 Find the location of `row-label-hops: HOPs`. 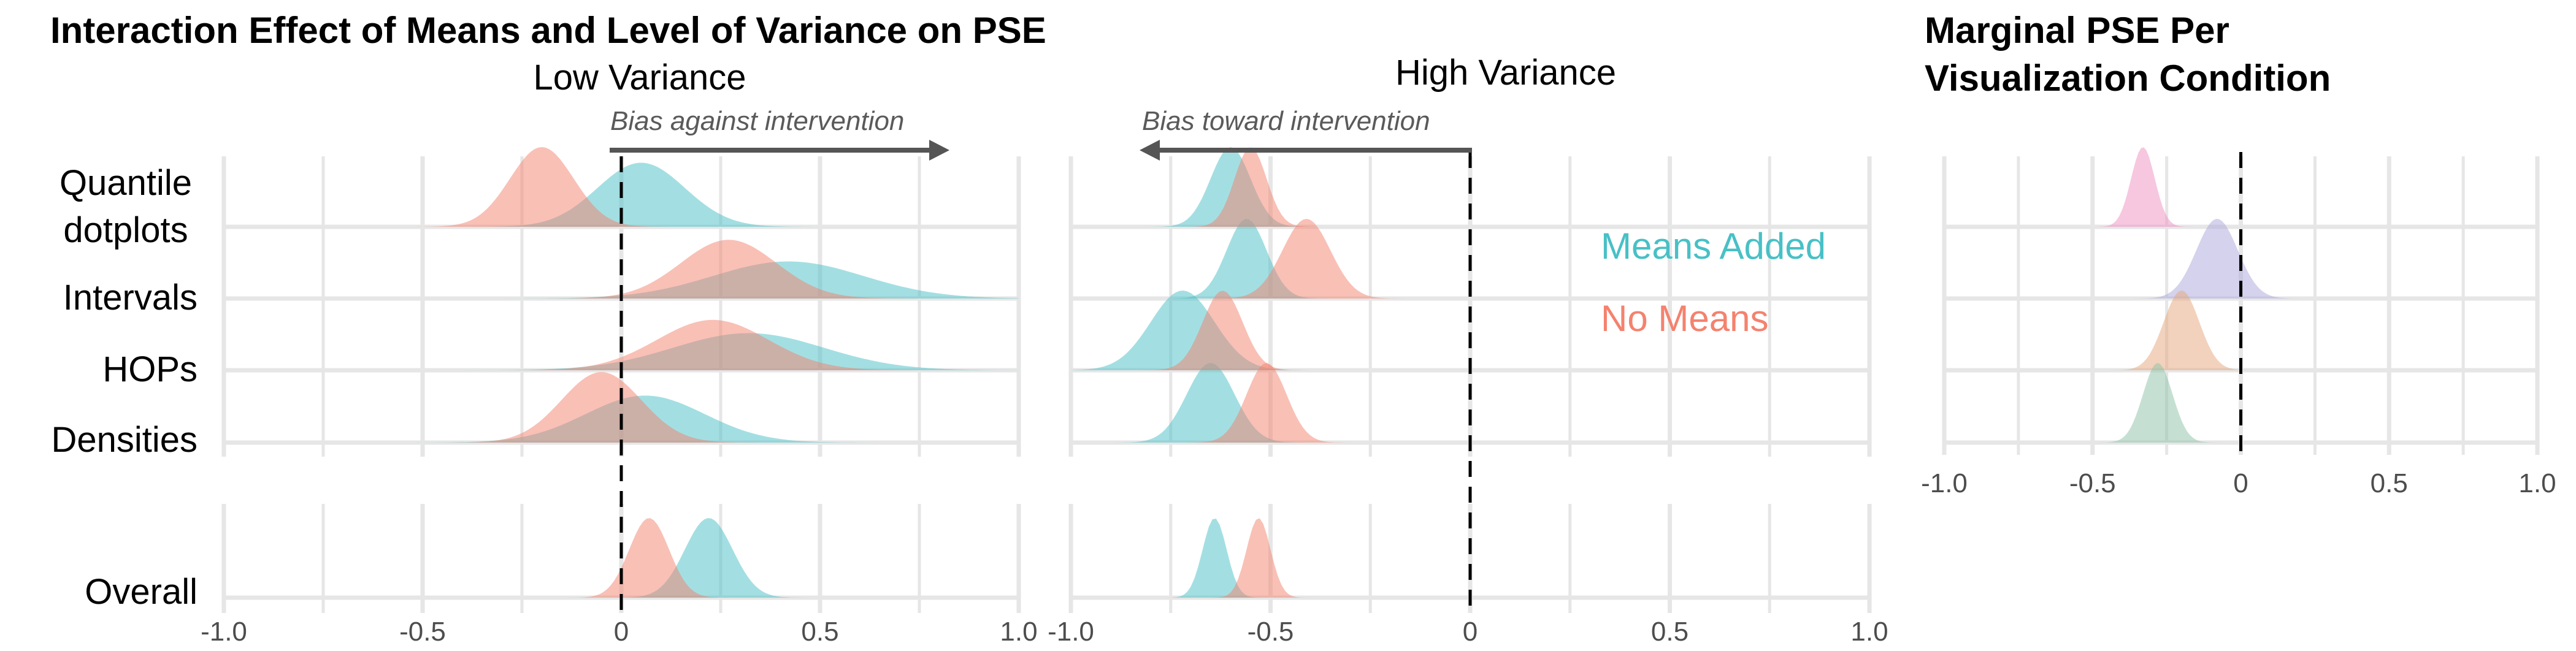

row-label-hops: HOPs is located at coordinates (149, 369).